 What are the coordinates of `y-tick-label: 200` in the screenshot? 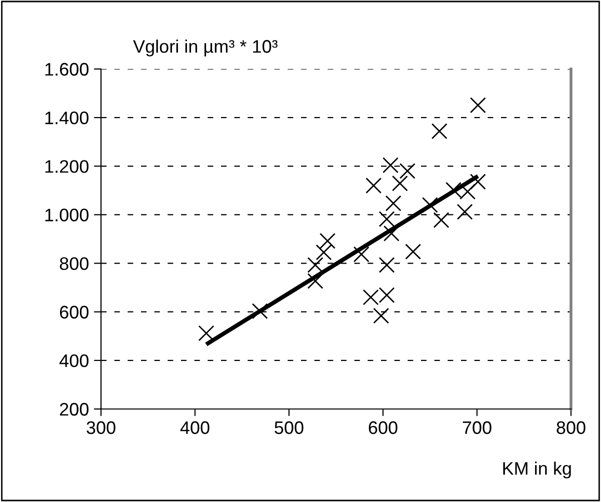 It's located at (74, 409).